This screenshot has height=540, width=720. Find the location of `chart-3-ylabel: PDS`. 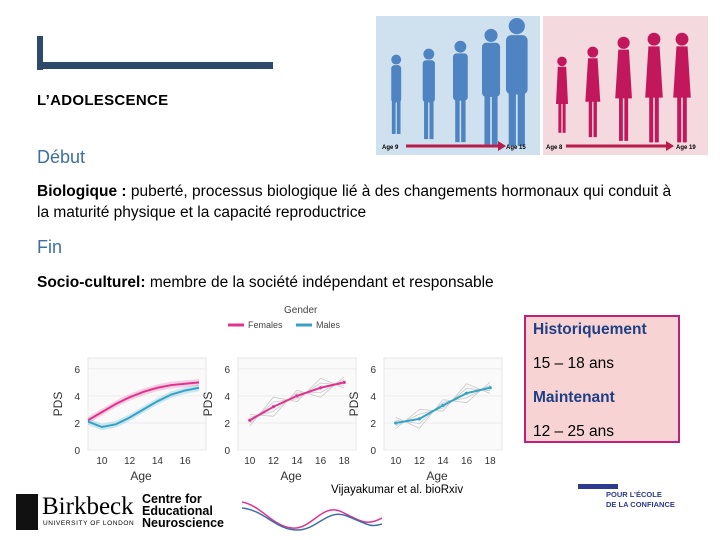

chart-3-ylabel: PDS is located at coordinates (354, 404).